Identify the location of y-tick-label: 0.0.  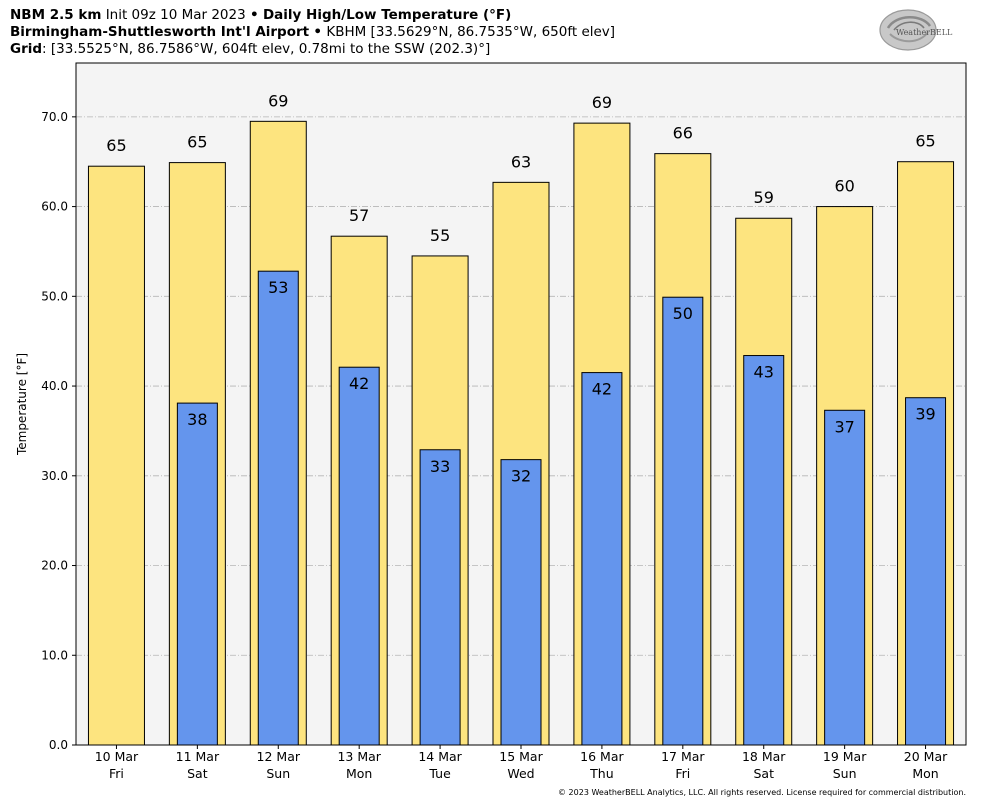
(58, 745).